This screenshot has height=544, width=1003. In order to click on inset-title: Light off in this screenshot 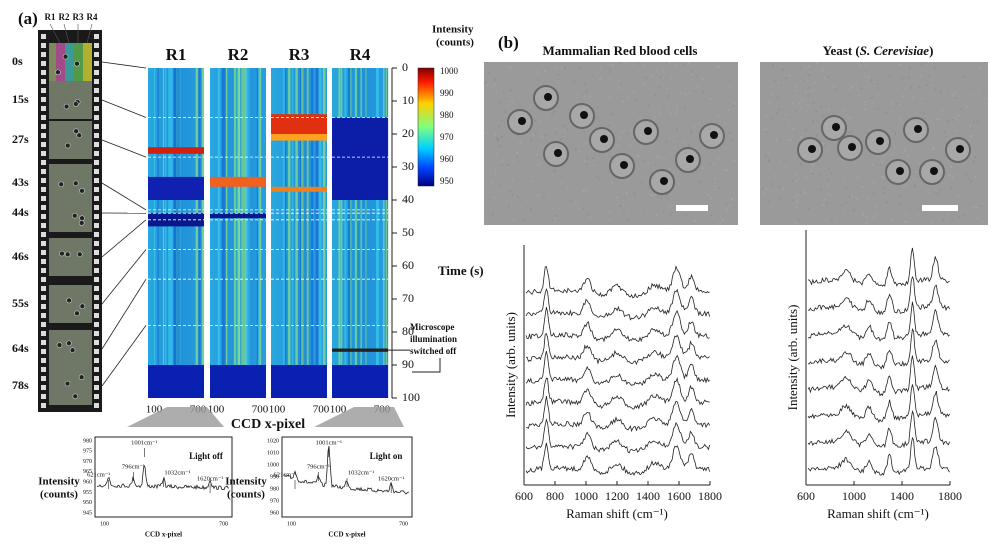, I will do `click(206, 456)`.